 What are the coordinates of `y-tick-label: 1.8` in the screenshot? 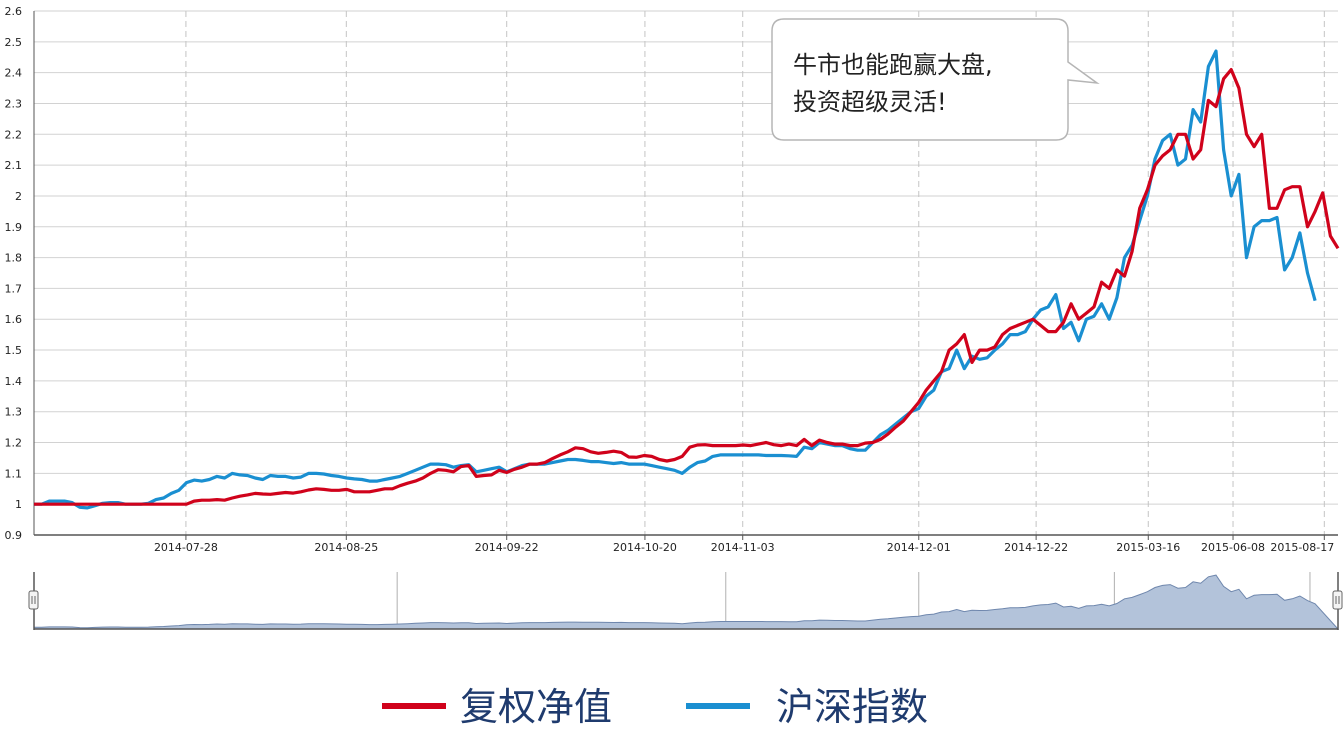 It's located at (14, 258).